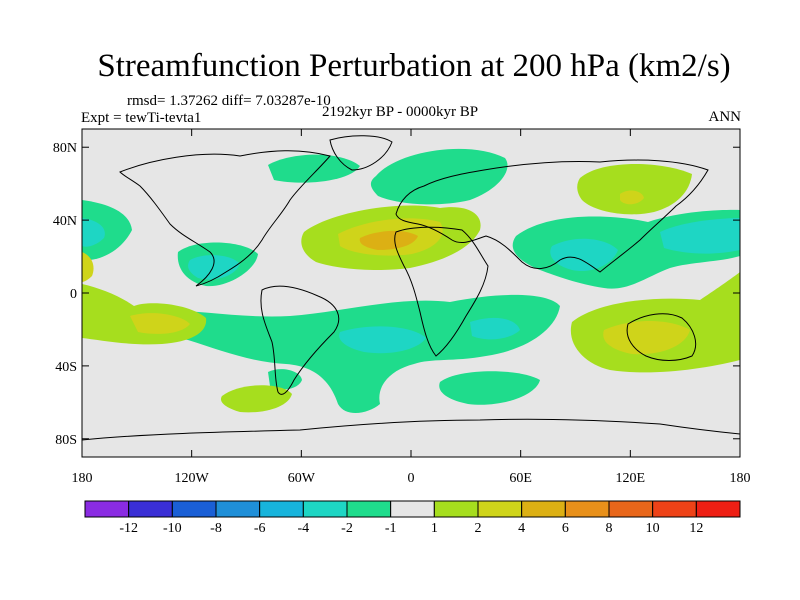  What do you see at coordinates (172, 528) in the screenshot?
I see `colorbar-label: -10` at bounding box center [172, 528].